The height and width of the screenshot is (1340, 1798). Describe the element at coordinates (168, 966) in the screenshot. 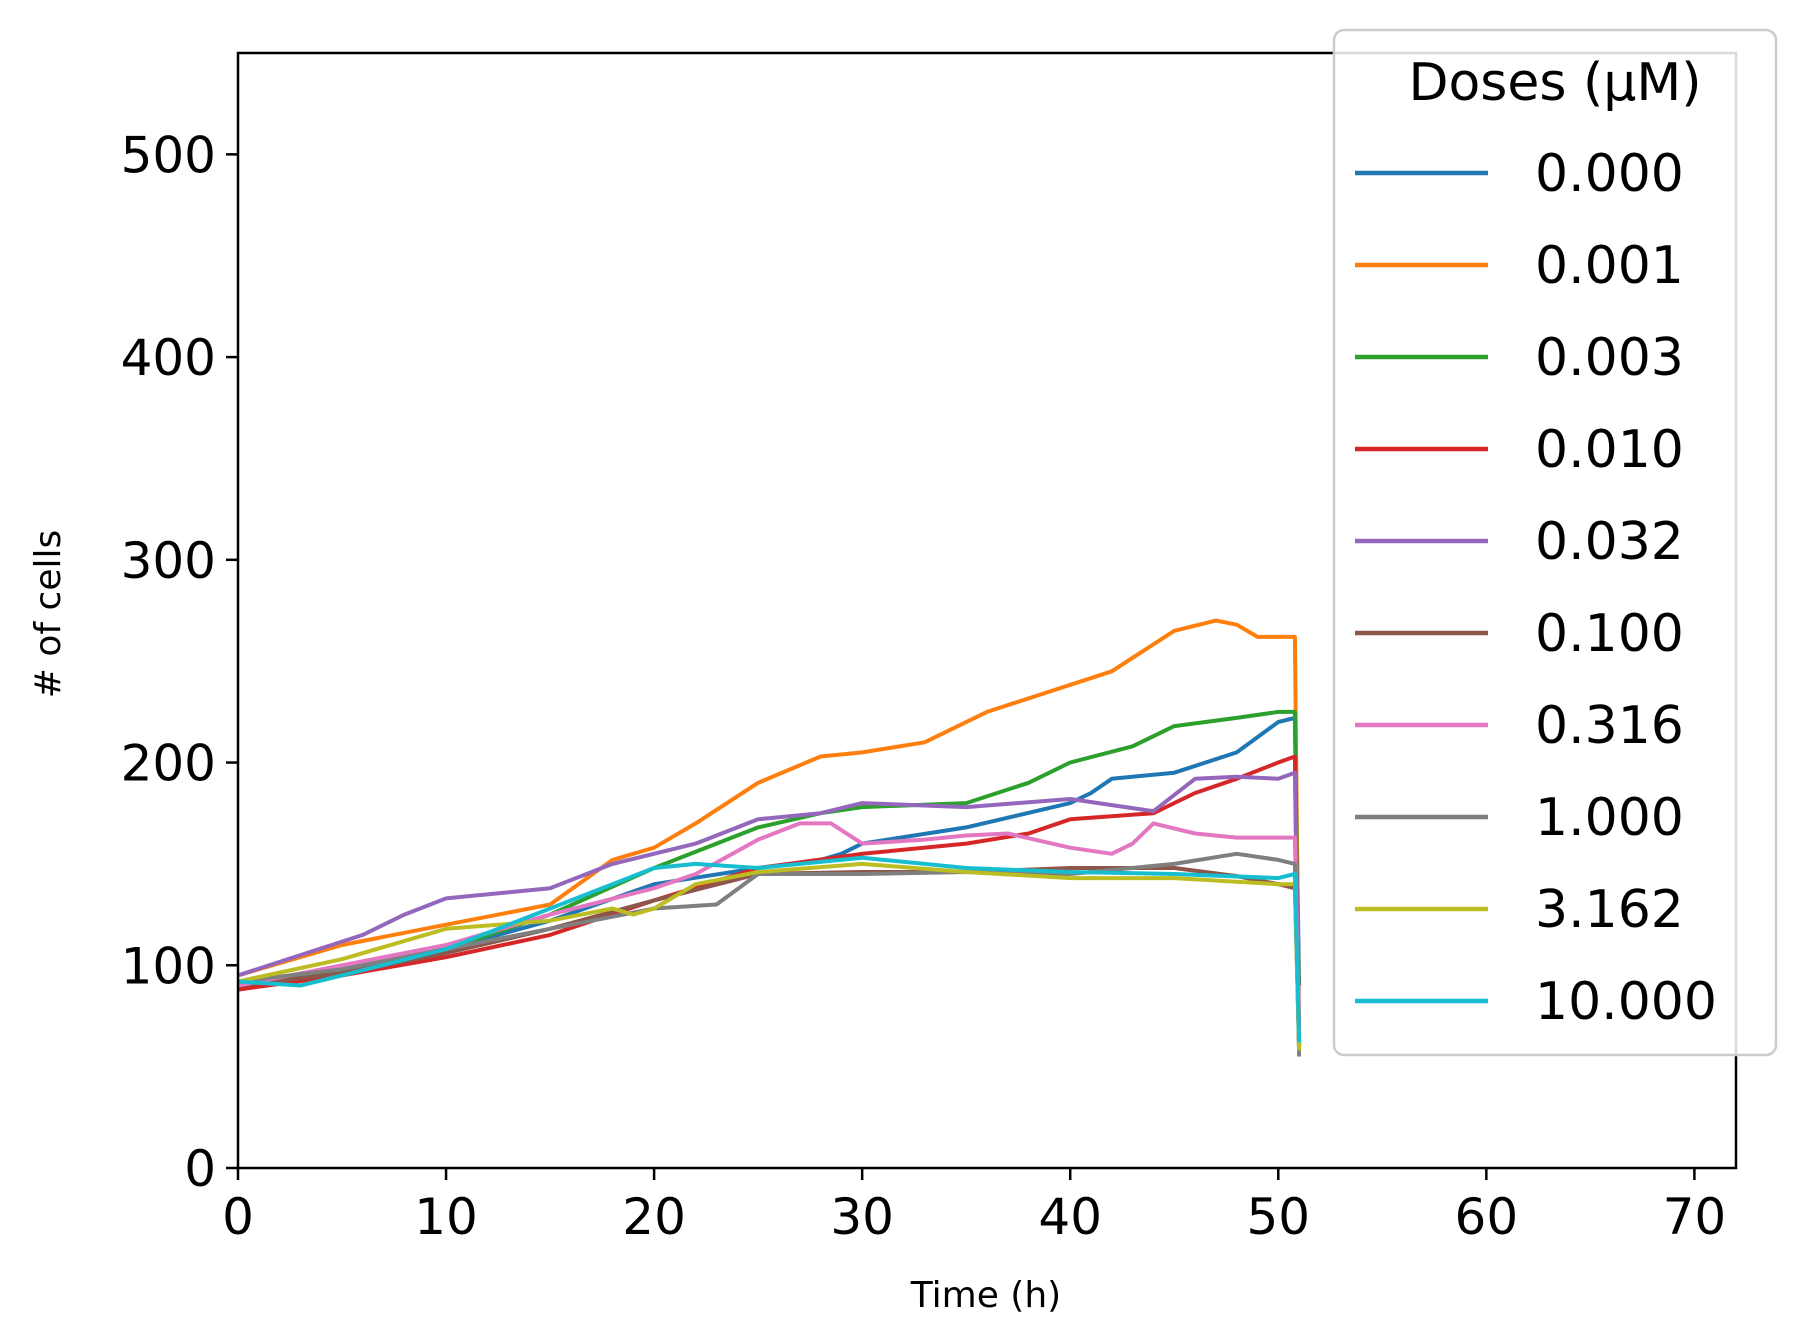

I see `y-tick-label-100: 100` at that location.